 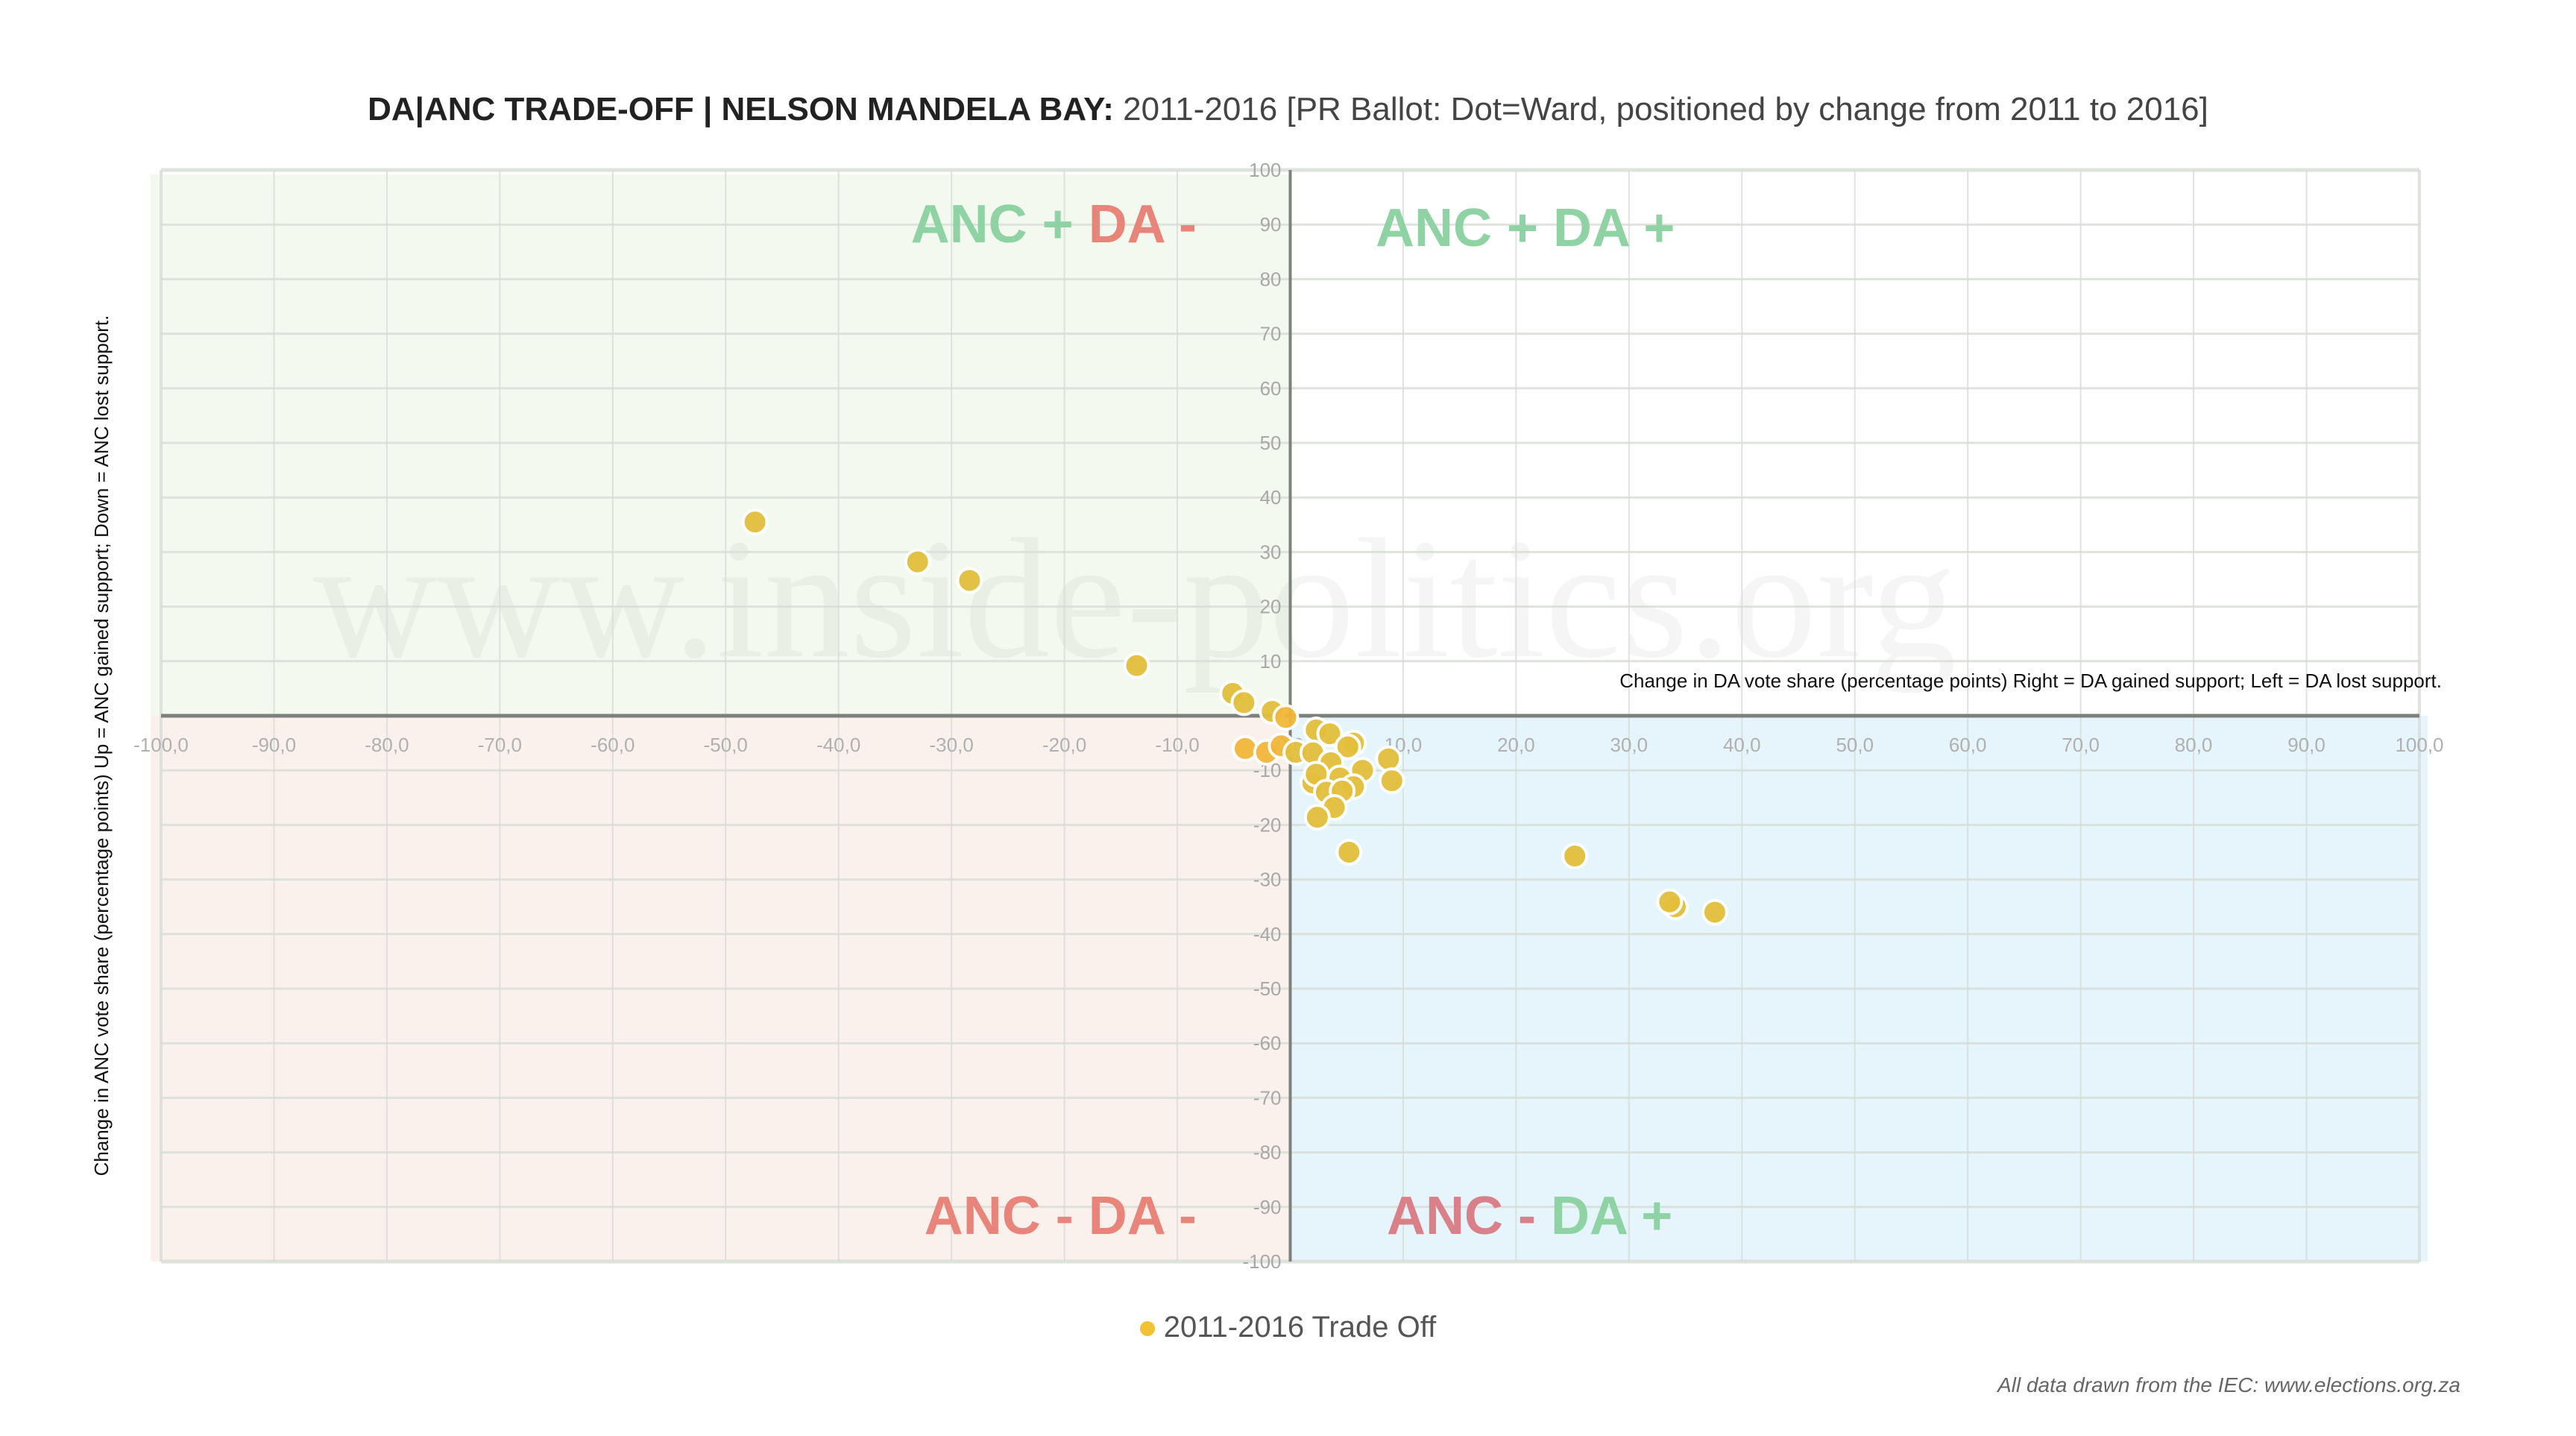 I want to click on y-tick-label: -20, so click(x=1267, y=824).